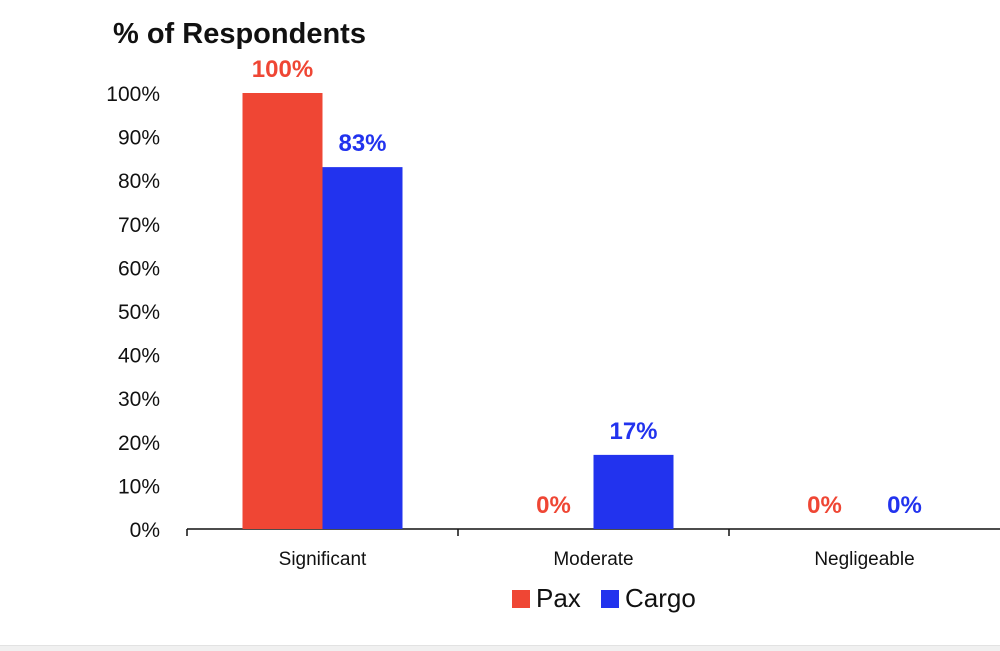 The image size is (1000, 651). Describe the element at coordinates (133, 94) in the screenshot. I see `y-tick-label: 100%` at that location.